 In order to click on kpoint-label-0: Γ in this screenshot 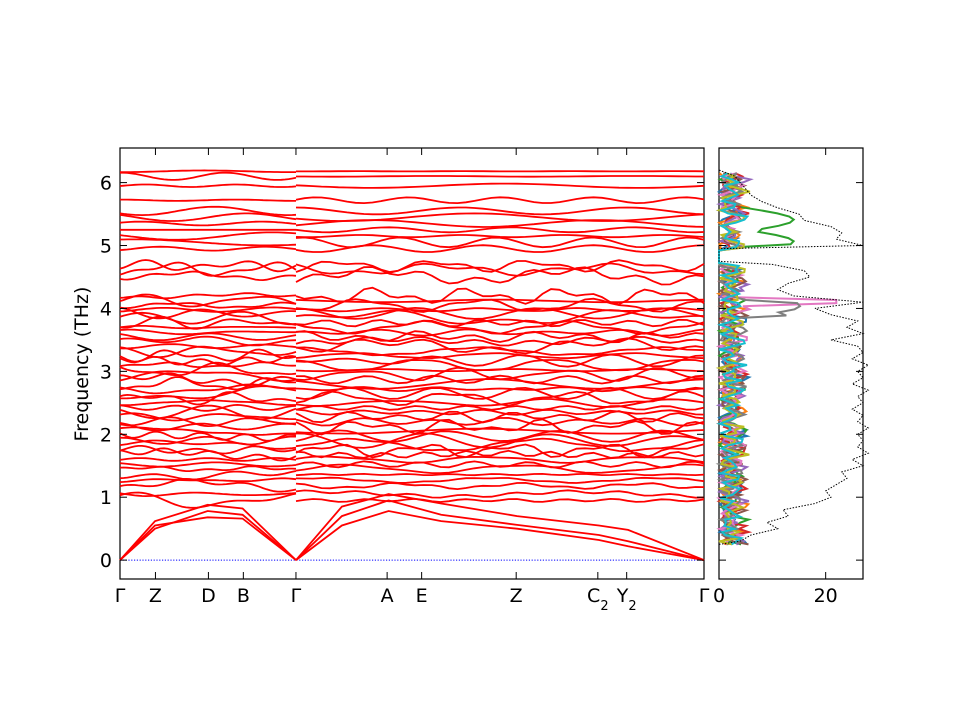, I will do `click(120, 596)`.